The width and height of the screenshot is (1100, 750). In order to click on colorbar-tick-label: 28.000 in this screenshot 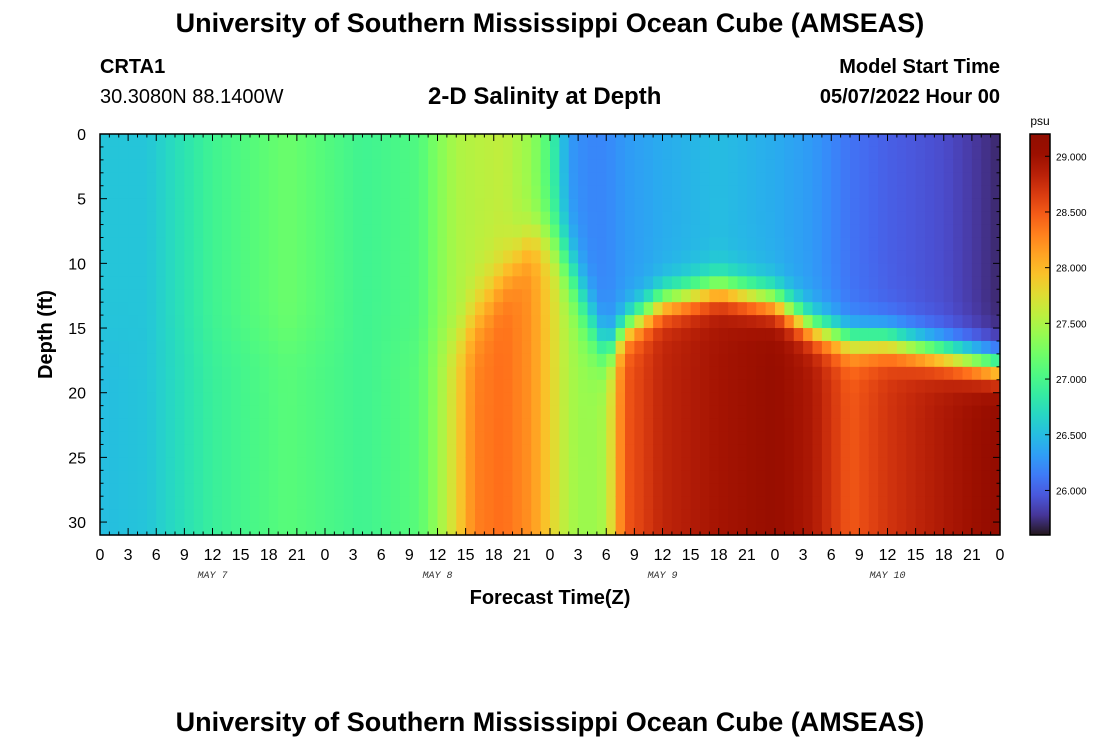, I will do `click(1071, 269)`.